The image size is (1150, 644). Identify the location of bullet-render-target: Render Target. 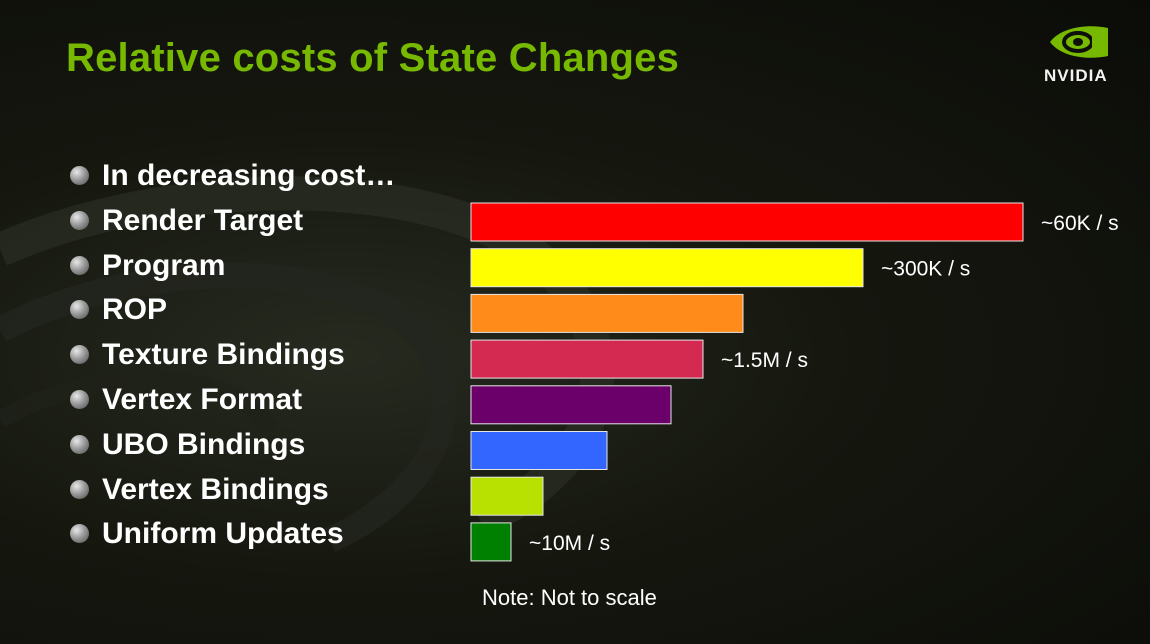
(231, 221).